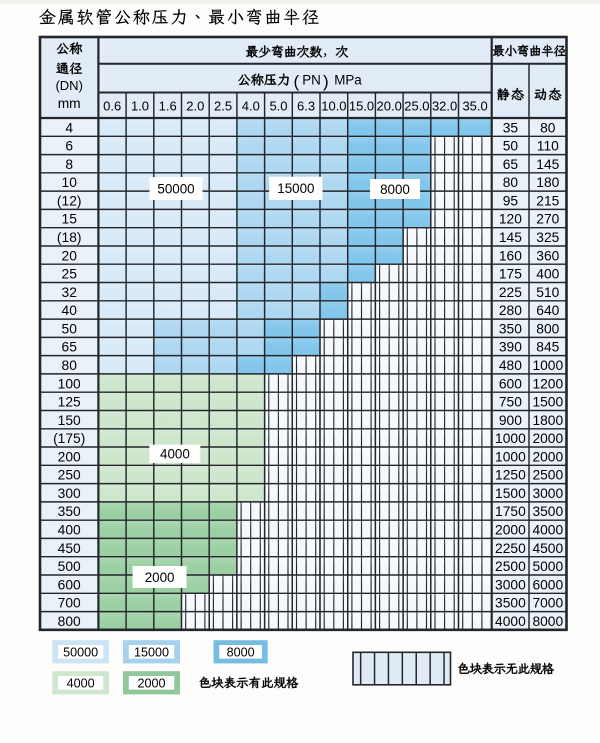 Image resolution: width=600 pixels, height=743 pixels. Describe the element at coordinates (547, 201) in the screenshot. I see `svg-text: 215` at that location.